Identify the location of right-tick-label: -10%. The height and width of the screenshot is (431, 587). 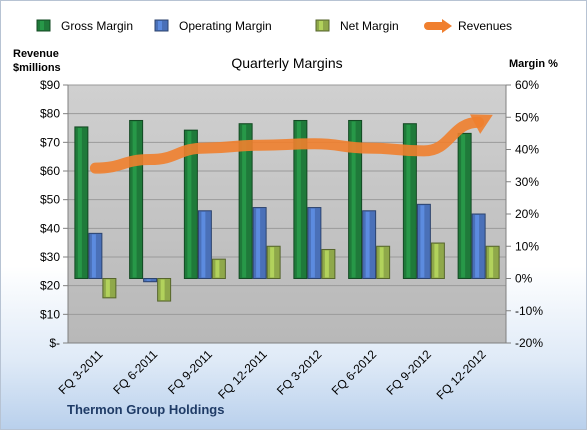
(529, 311).